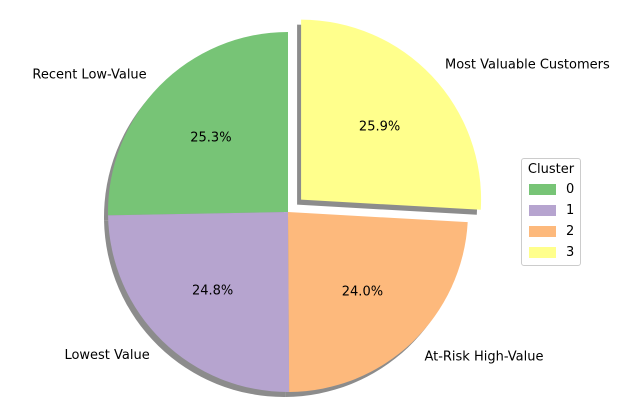  Describe the element at coordinates (378, 302) in the screenshot. I see `pie-slice-at-risk-high-value` at that location.